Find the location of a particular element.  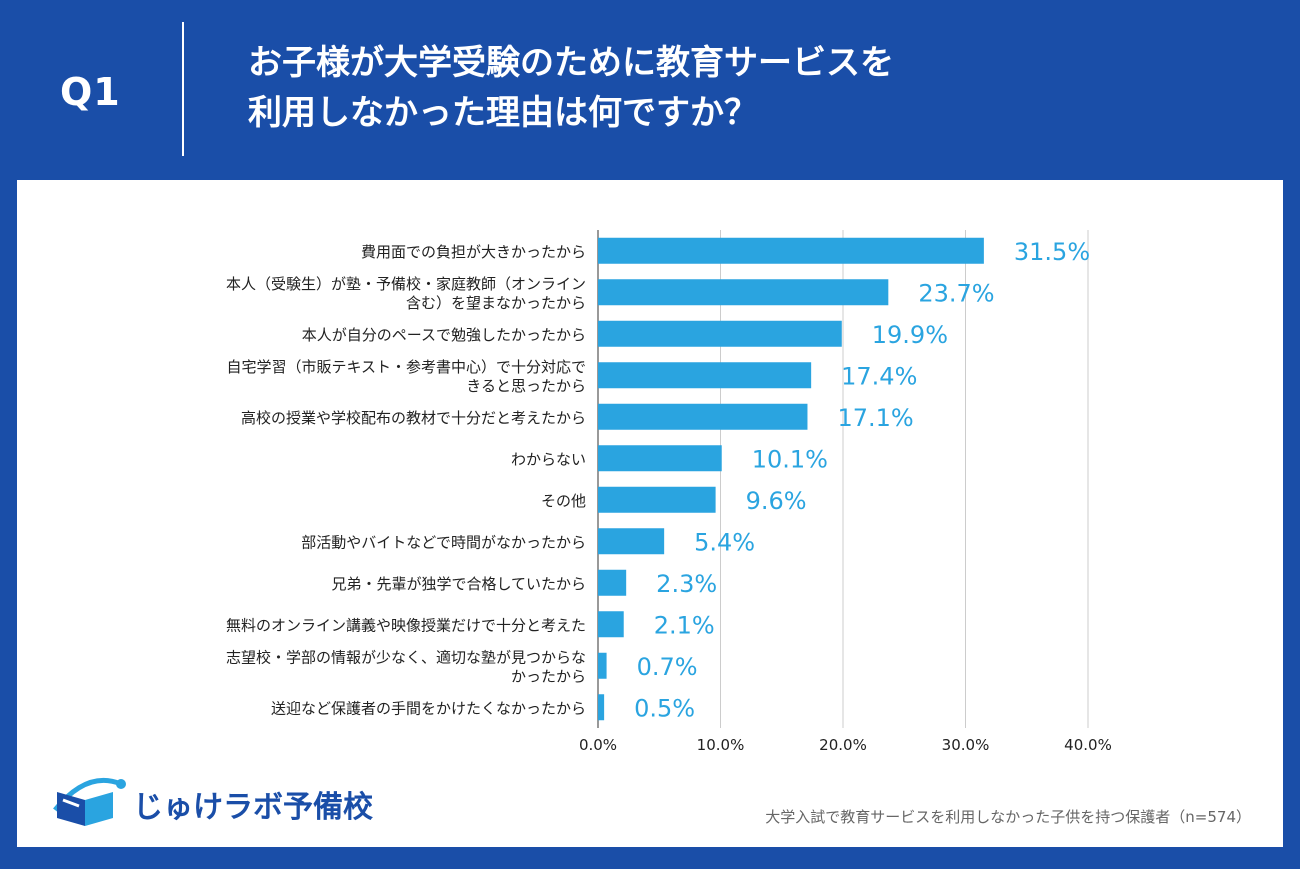

category-label-line: 無料のオンライン講義や映像授業だけで十分と考えた is located at coordinates (406, 625).